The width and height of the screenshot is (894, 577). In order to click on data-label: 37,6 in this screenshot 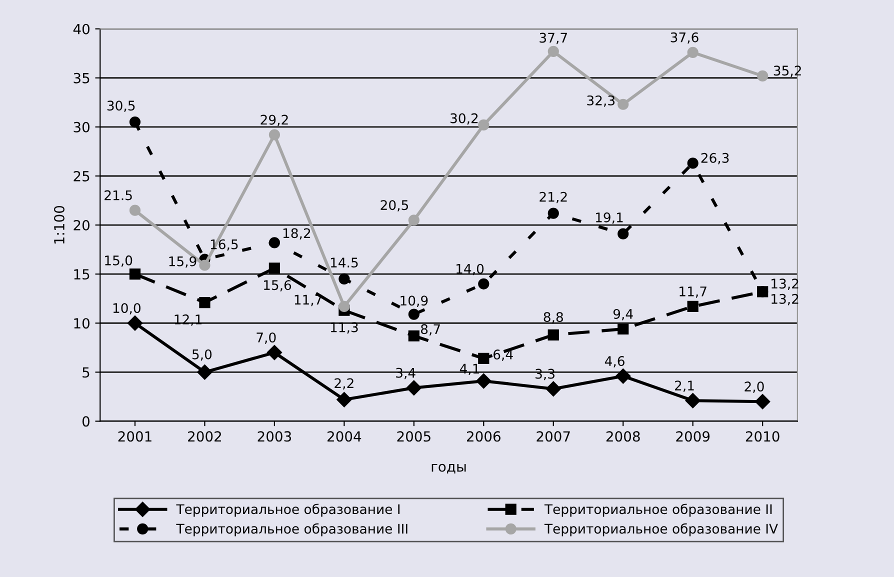, I will do `click(684, 38)`.